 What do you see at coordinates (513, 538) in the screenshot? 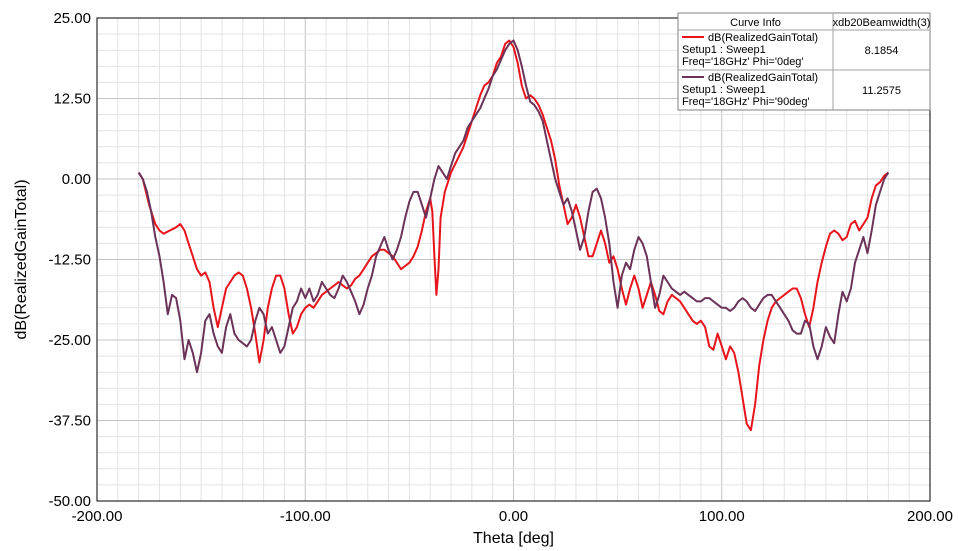
I see `x-axis-title: Theta [deg]` at bounding box center [513, 538].